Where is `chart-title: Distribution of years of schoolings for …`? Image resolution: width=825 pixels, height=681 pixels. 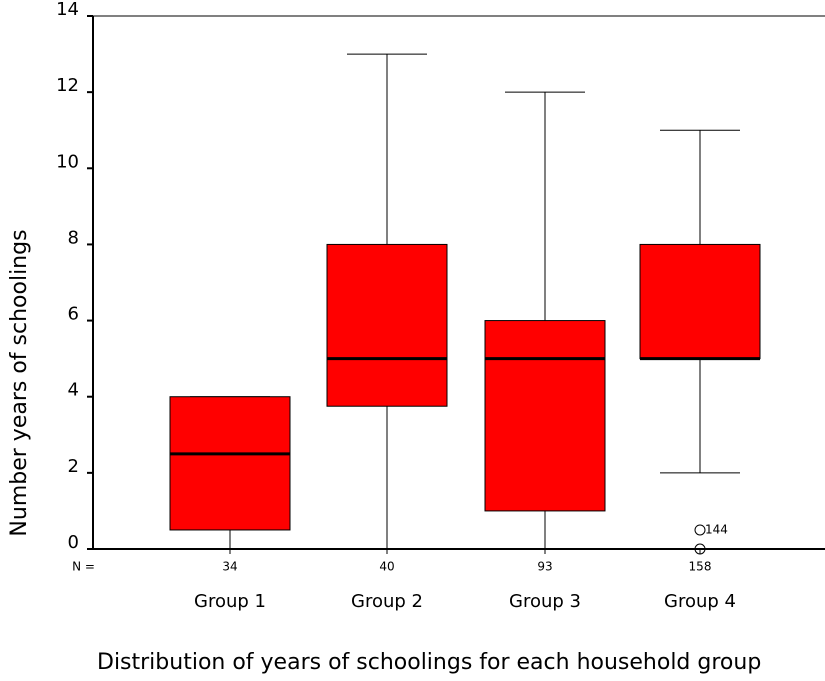
chart-title: Distribution of years of schoolings for … is located at coordinates (429, 662).